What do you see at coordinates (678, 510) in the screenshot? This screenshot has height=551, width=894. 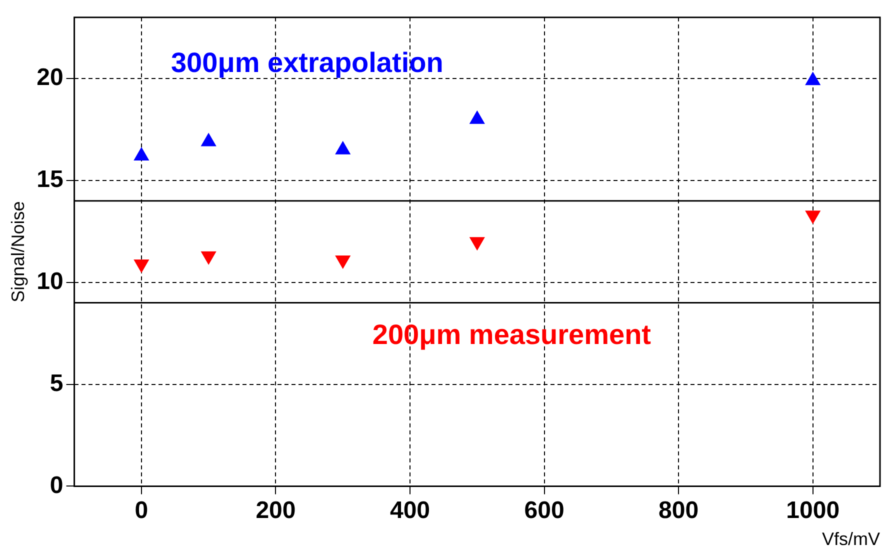 I see `x-tick-label: 800` at bounding box center [678, 510].